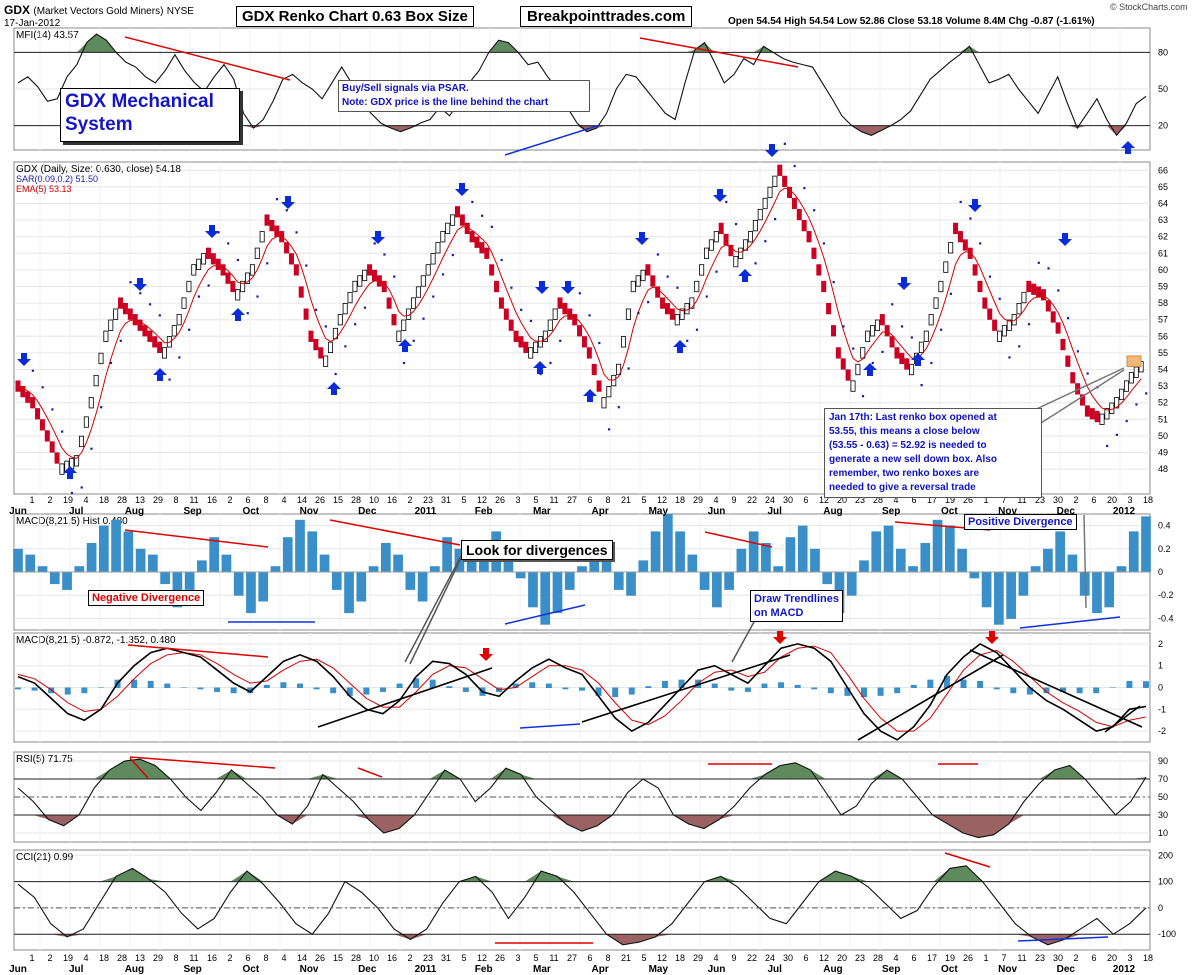  Describe the element at coordinates (463, 958) in the screenshot. I see `x-day-label: 5` at that location.